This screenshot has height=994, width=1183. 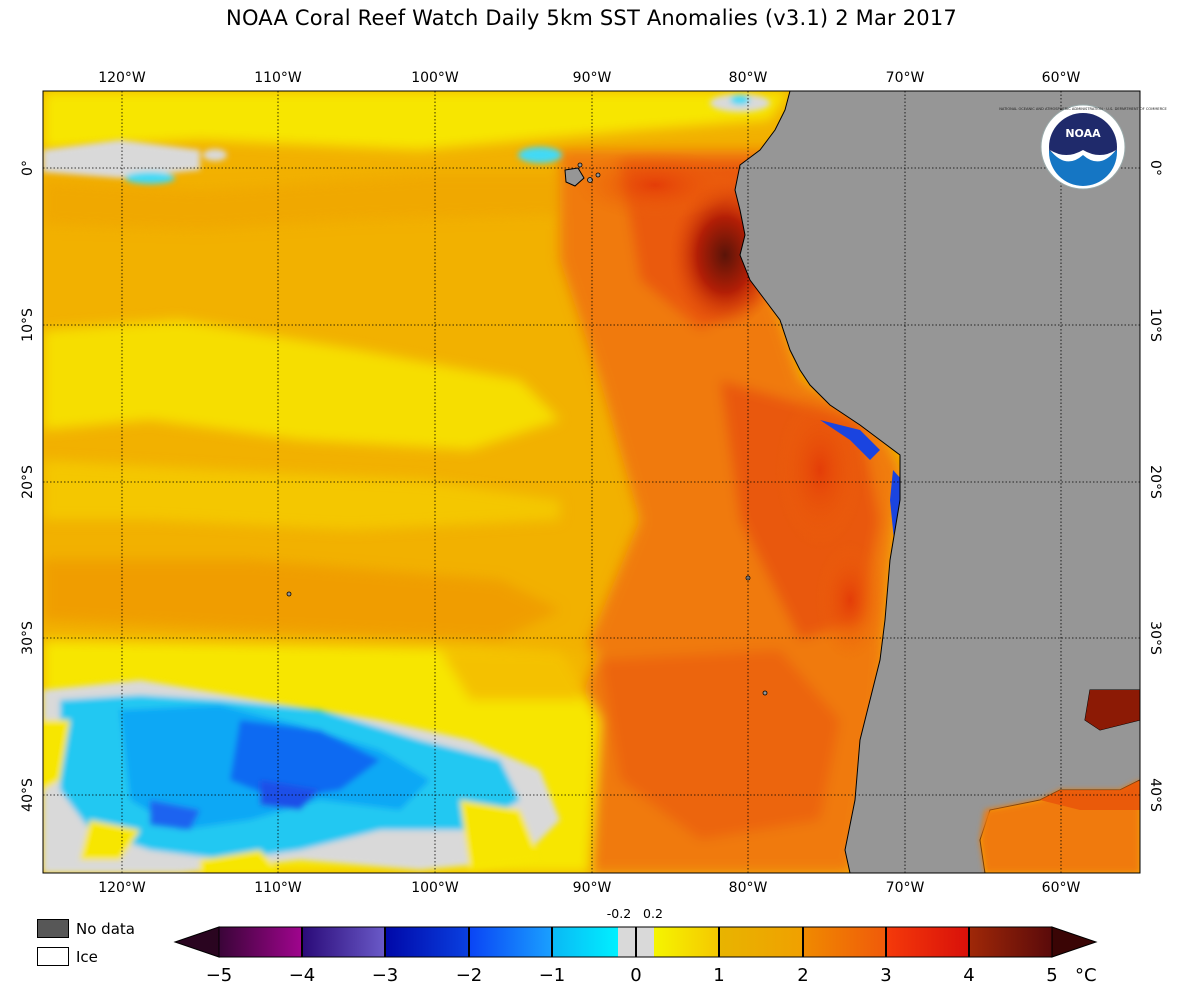 I want to click on colorbar-tick: 1, so click(x=718, y=975).